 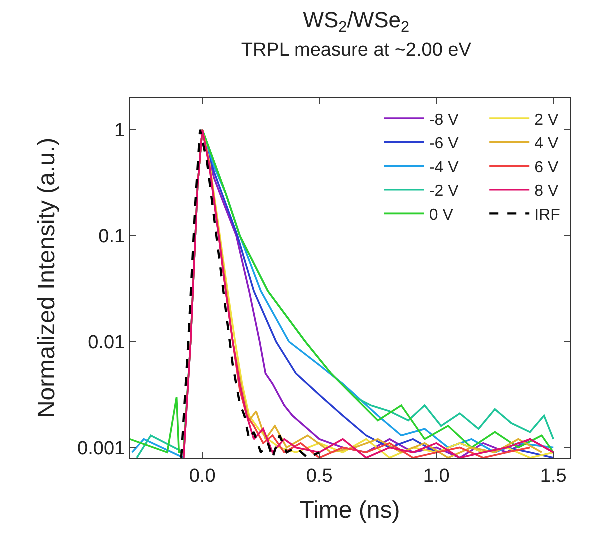 I want to click on y-tick-label: 0.001, so click(x=102, y=449).